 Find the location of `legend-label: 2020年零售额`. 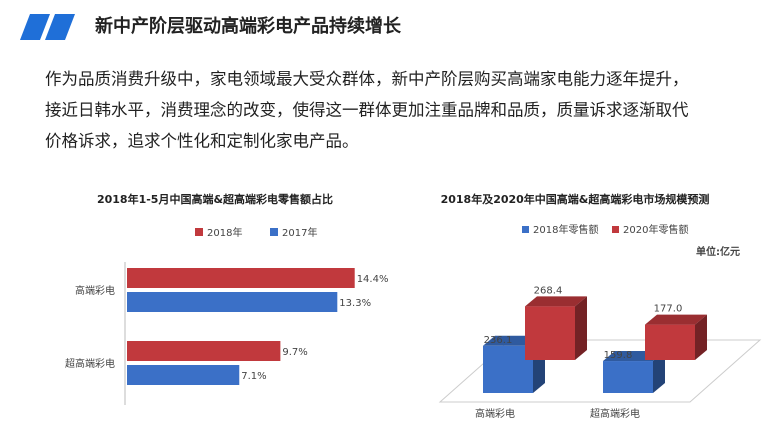

legend-label: 2020年零售额 is located at coordinates (655, 229).